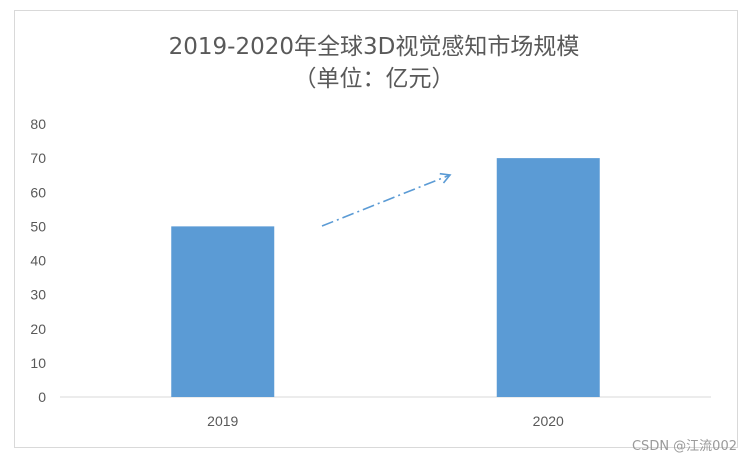  I want to click on y-tick-label: 10, so click(38, 363).